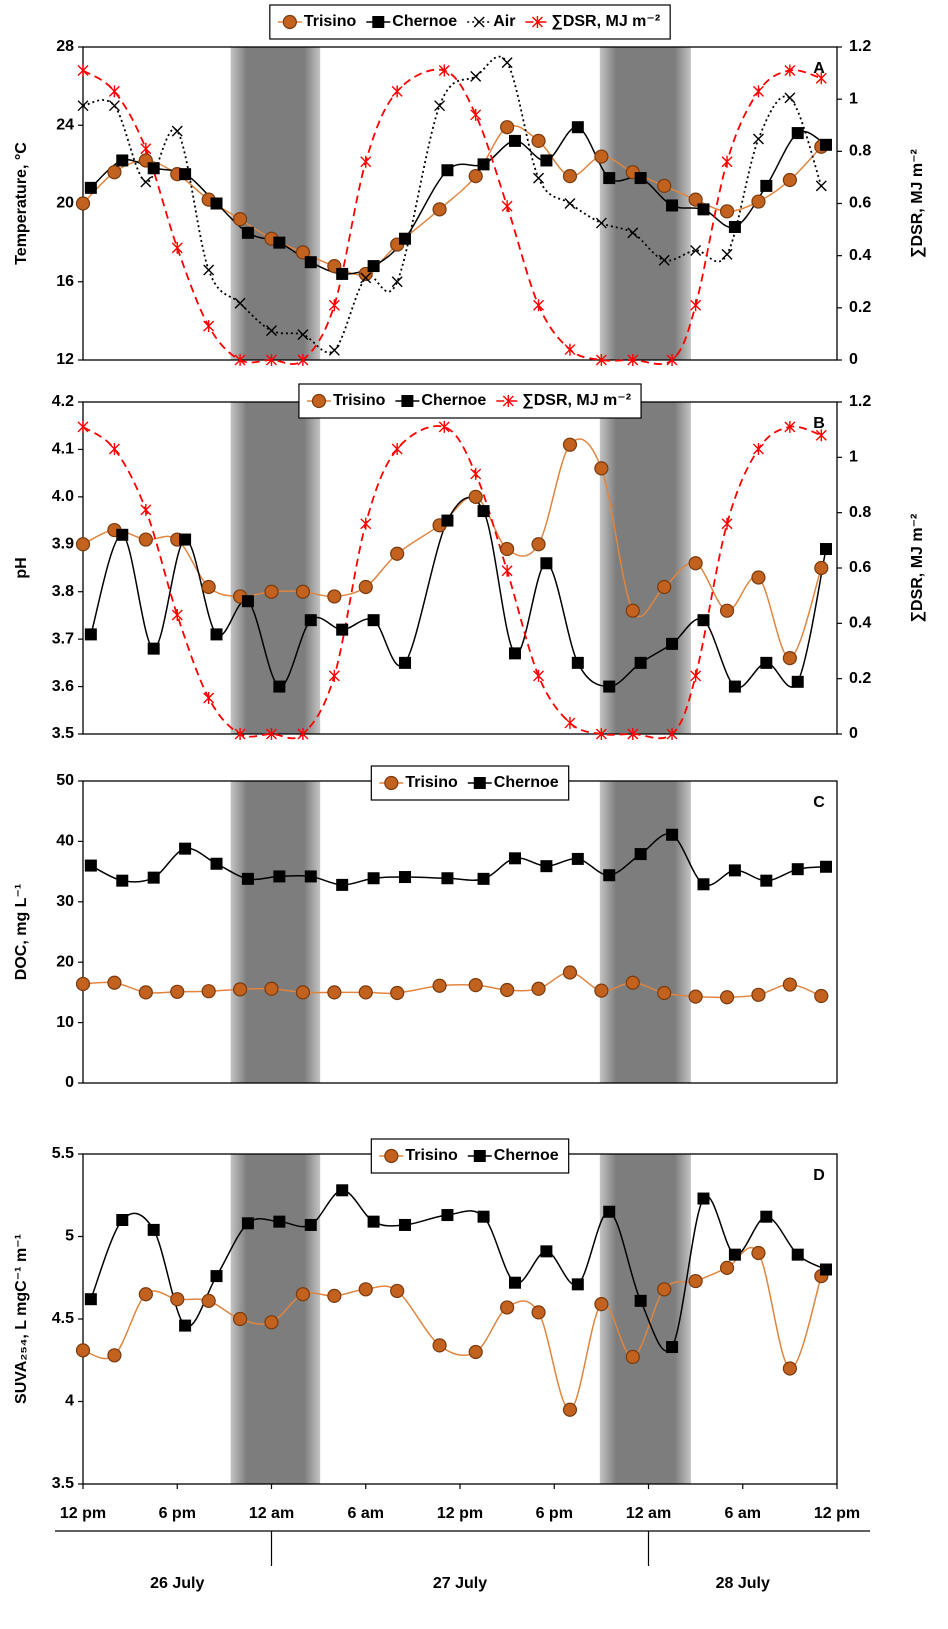  Describe the element at coordinates (63, 544) in the screenshot. I see `y-tick-label: 3.9` at that location.